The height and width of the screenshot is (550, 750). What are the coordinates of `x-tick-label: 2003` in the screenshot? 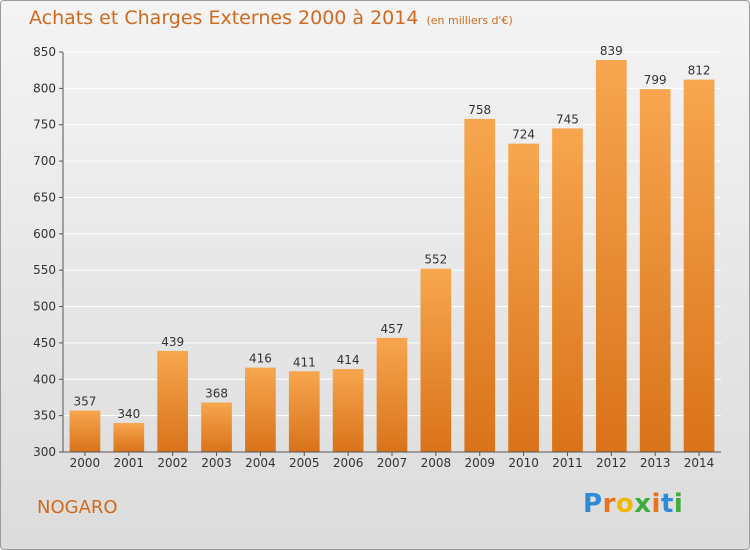 It's located at (216, 463).